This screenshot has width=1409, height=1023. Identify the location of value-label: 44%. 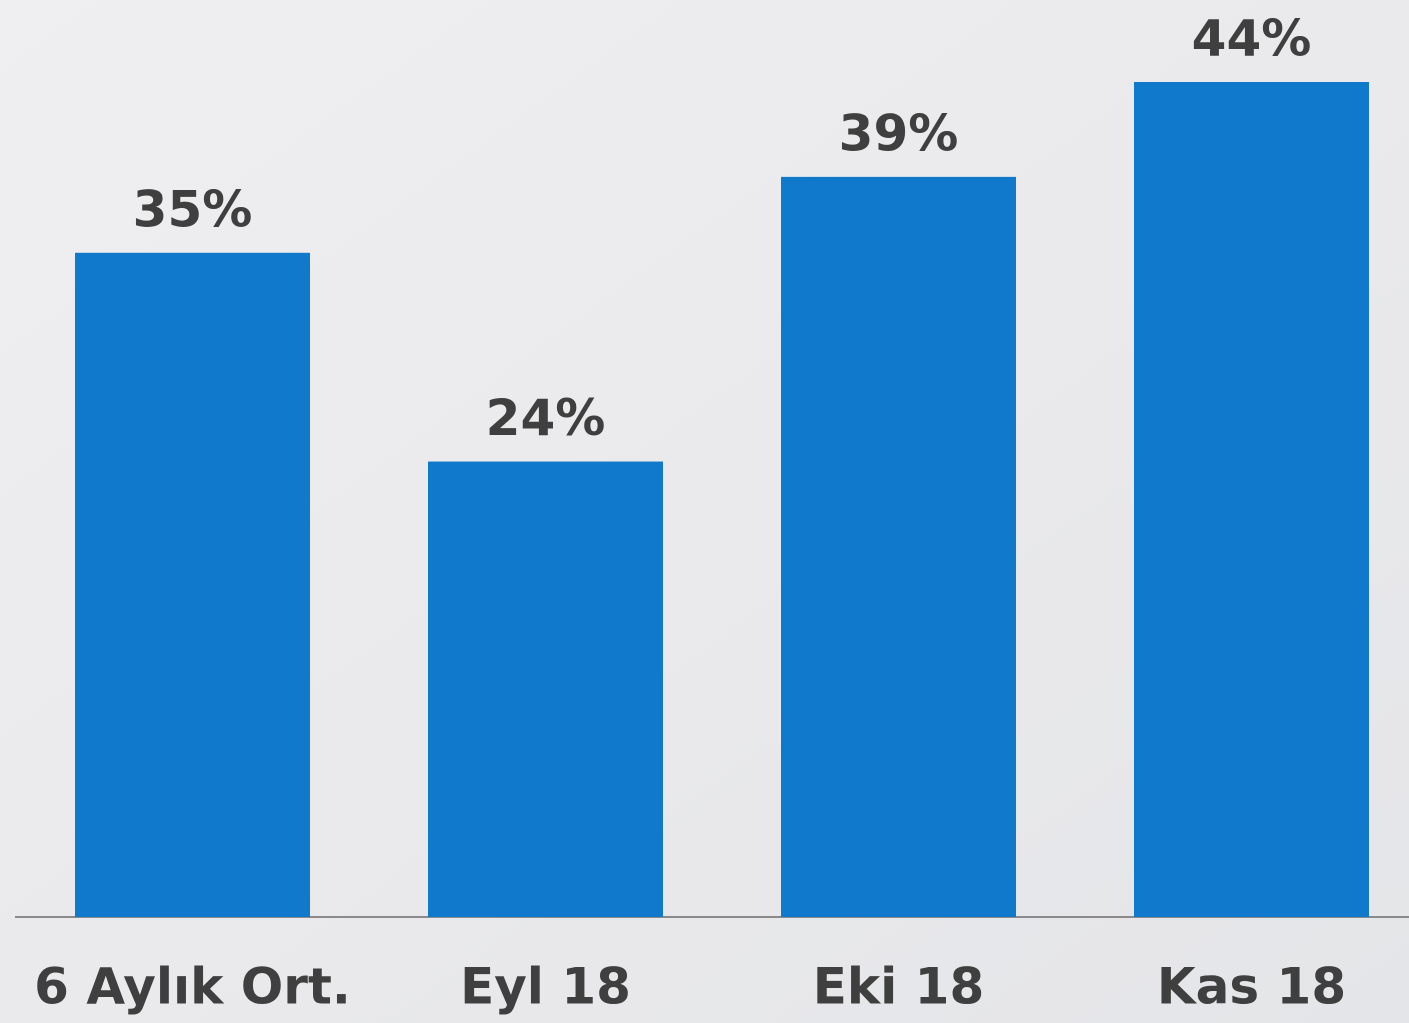
(1252, 39).